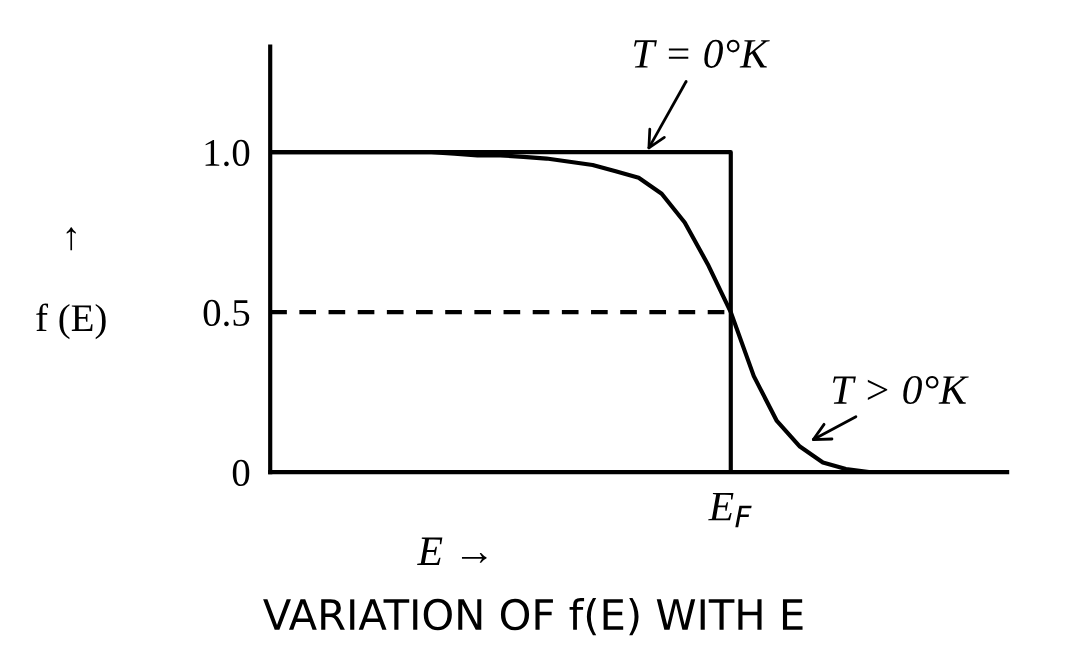 The width and height of the screenshot is (1068, 665). Describe the element at coordinates (452, 551) in the screenshot. I see `x-axis-title: E →` at that location.